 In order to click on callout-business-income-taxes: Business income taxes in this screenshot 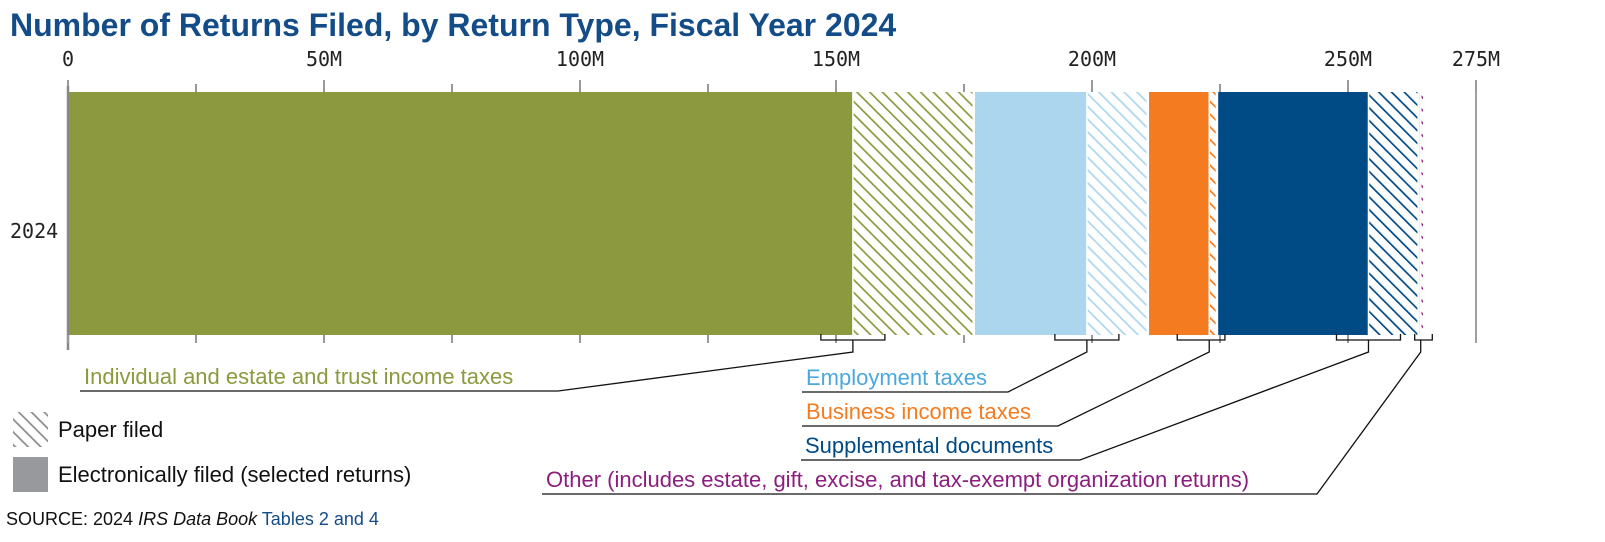, I will do `click(1014, 380)`.